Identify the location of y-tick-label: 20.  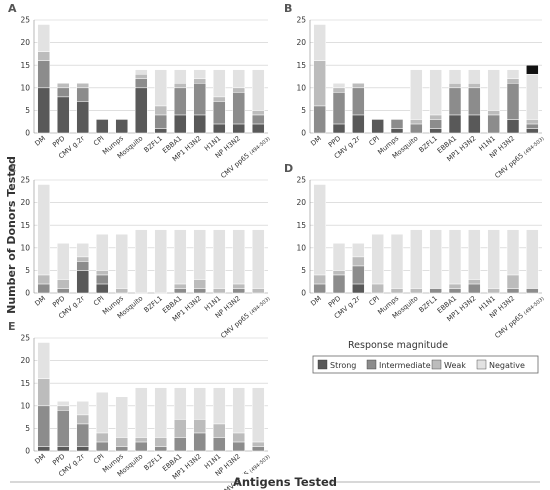
(301, 202).